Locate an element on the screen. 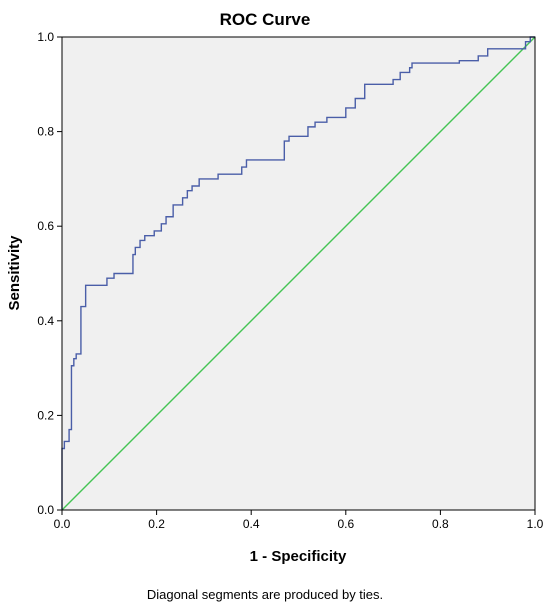 The width and height of the screenshot is (550, 609). x-tick-label: 1.0 is located at coordinates (535, 524).